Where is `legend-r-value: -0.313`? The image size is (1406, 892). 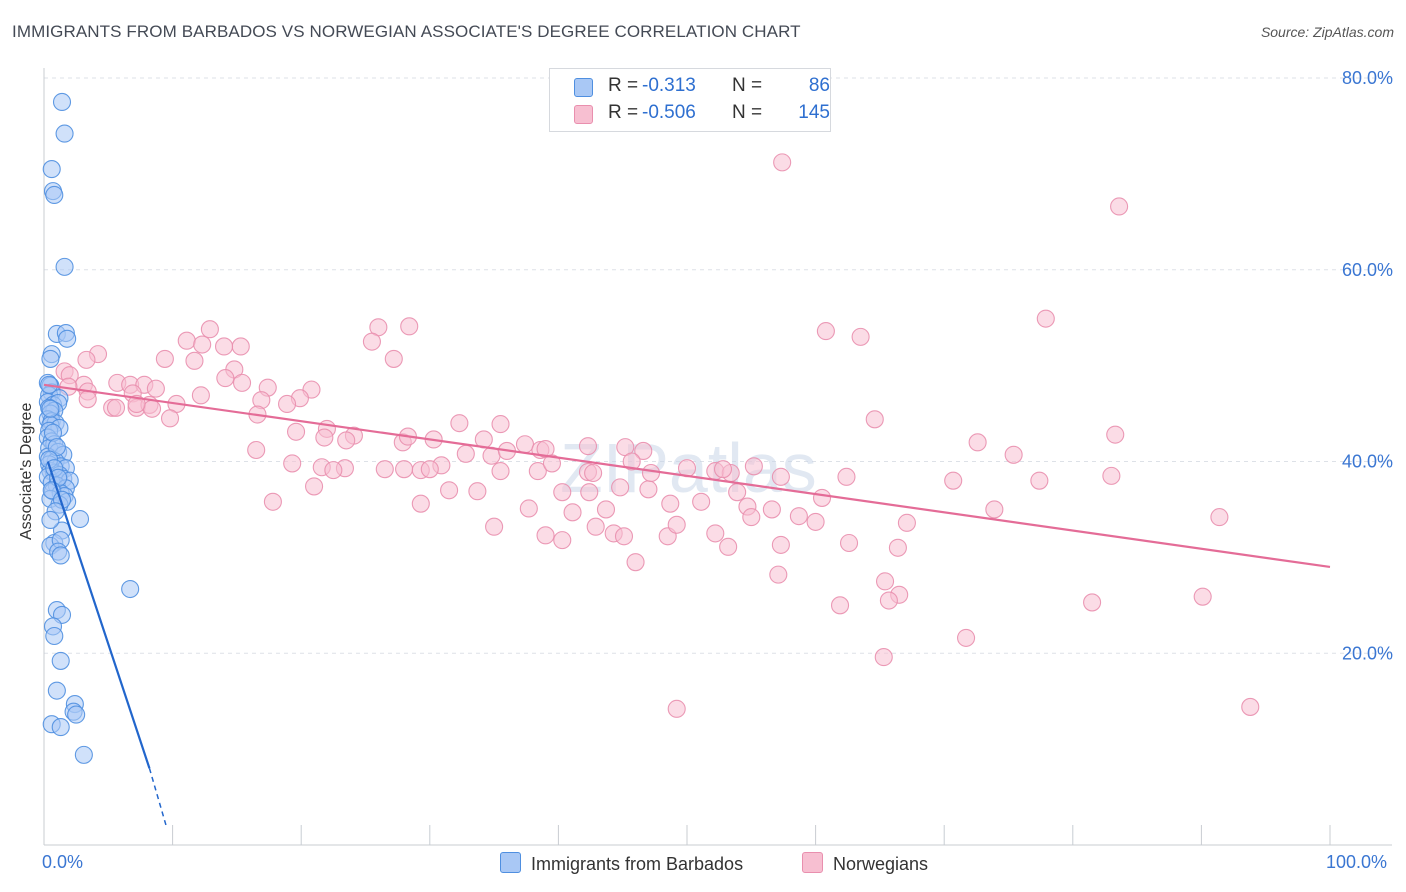
legend-r-value: -0.313 is located at coordinates (669, 85).